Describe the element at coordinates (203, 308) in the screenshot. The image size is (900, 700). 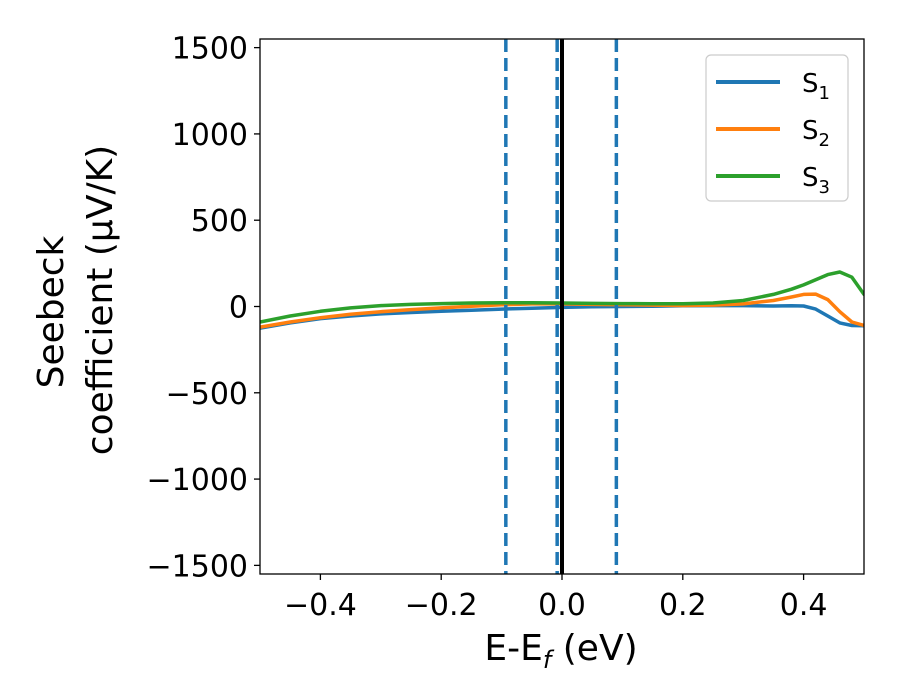
I see `y-axis-ticks: 1500 1000 500 0 −500 −1000 −1500` at that location.